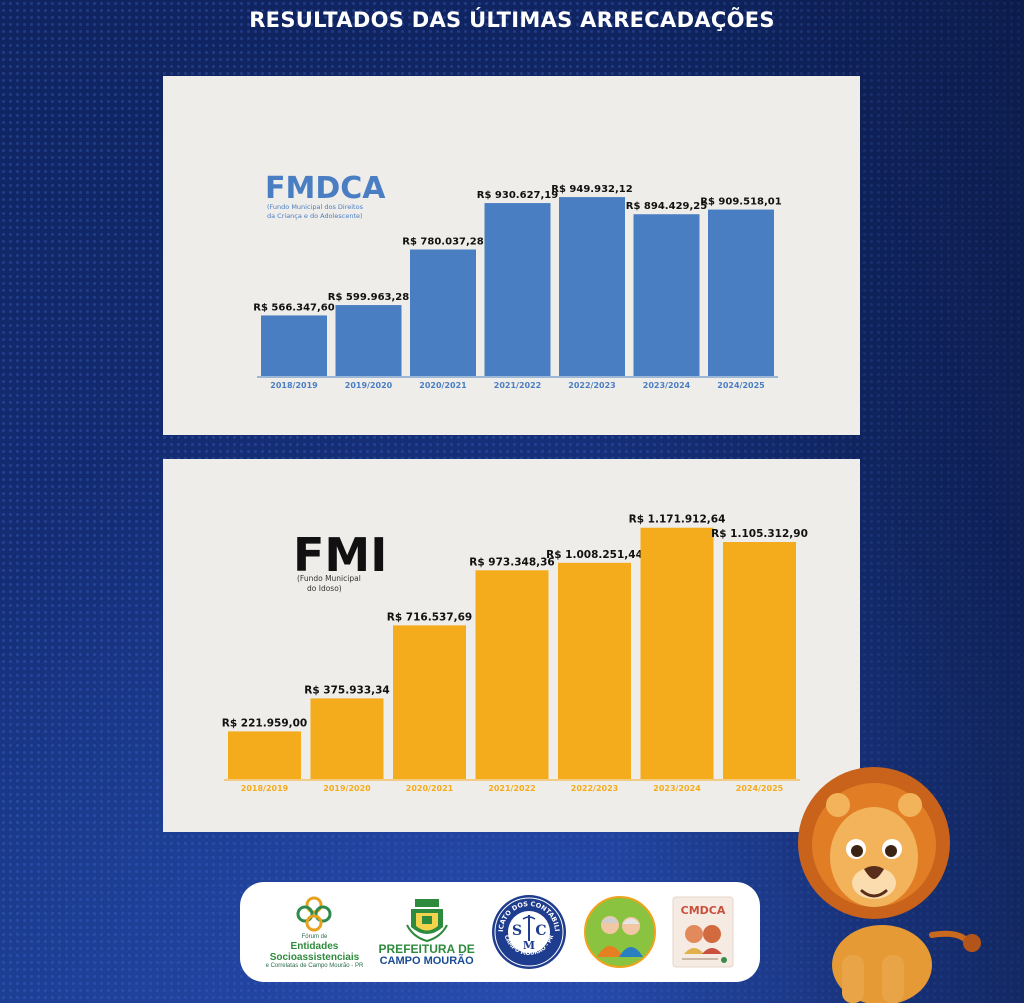 The image size is (1024, 1003). I want to click on prefeitura-logo-line1: PREFEITURA DE, so click(426, 949).